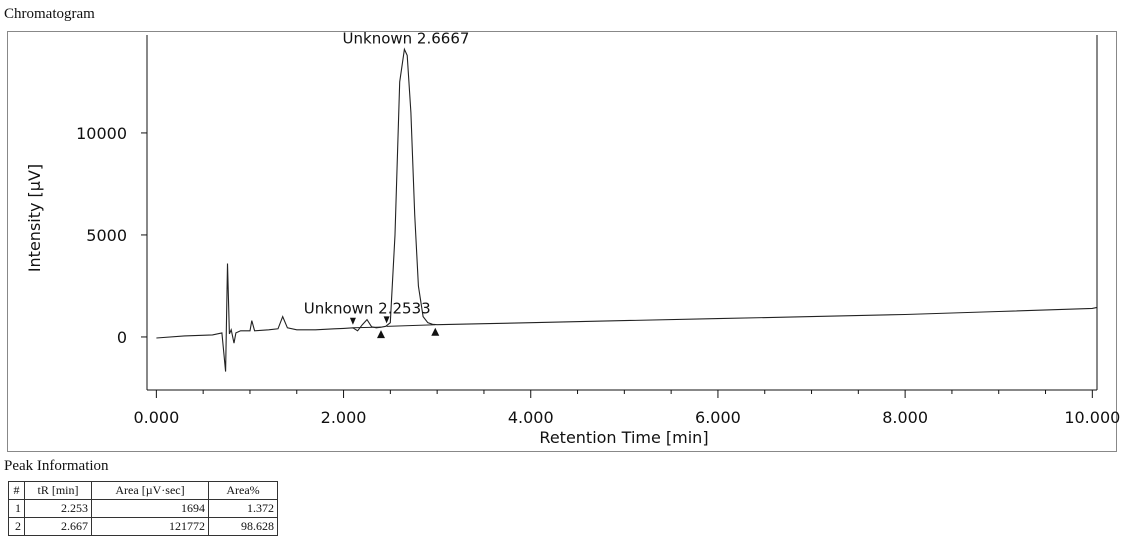 The width and height of the screenshot is (1123, 548). Describe the element at coordinates (243, 526) in the screenshot. I see `cell-area-percent: 98.628` at that location.